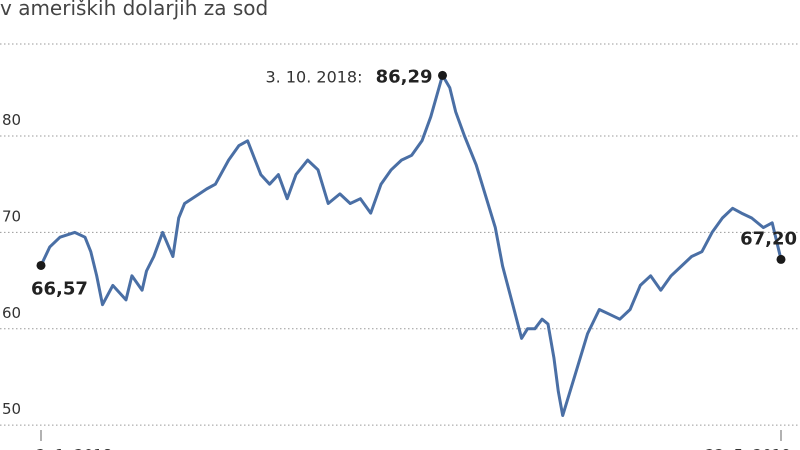 The width and height of the screenshot is (800, 450). I want to click on y-tick-label-80: 80, so click(11, 120).